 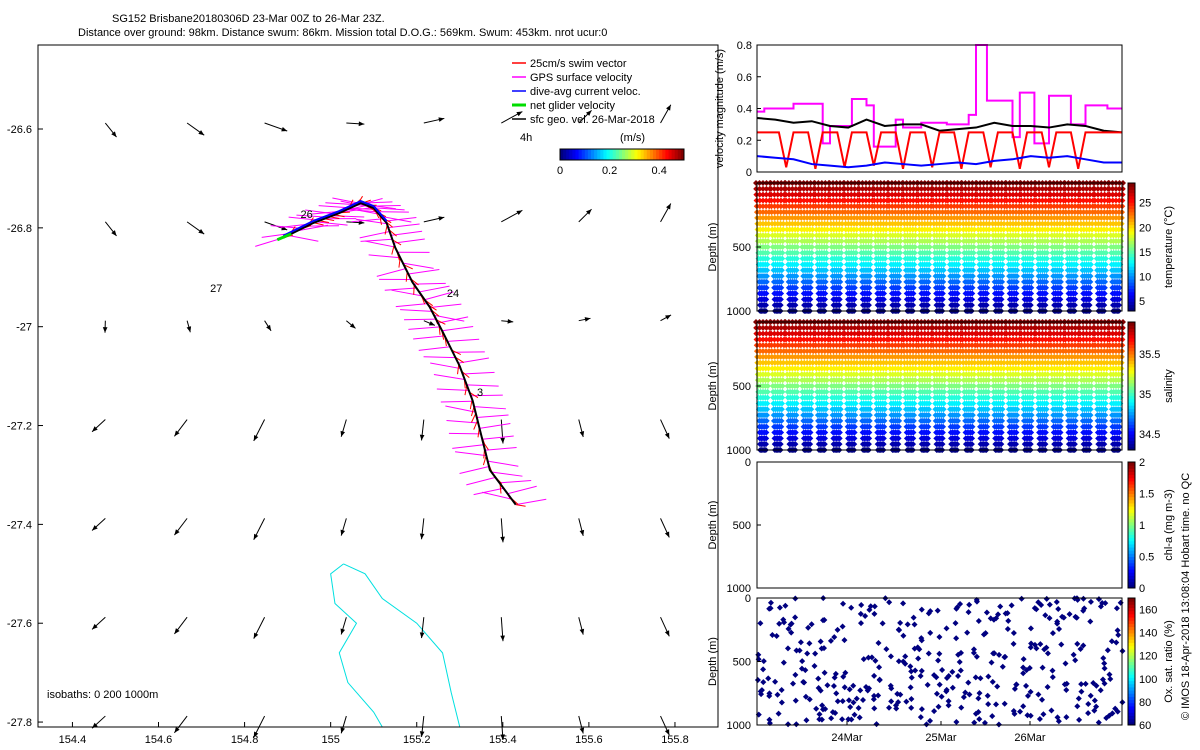 What do you see at coordinates (520, 505) in the screenshot?
I see `swim-vector` at bounding box center [520, 505].